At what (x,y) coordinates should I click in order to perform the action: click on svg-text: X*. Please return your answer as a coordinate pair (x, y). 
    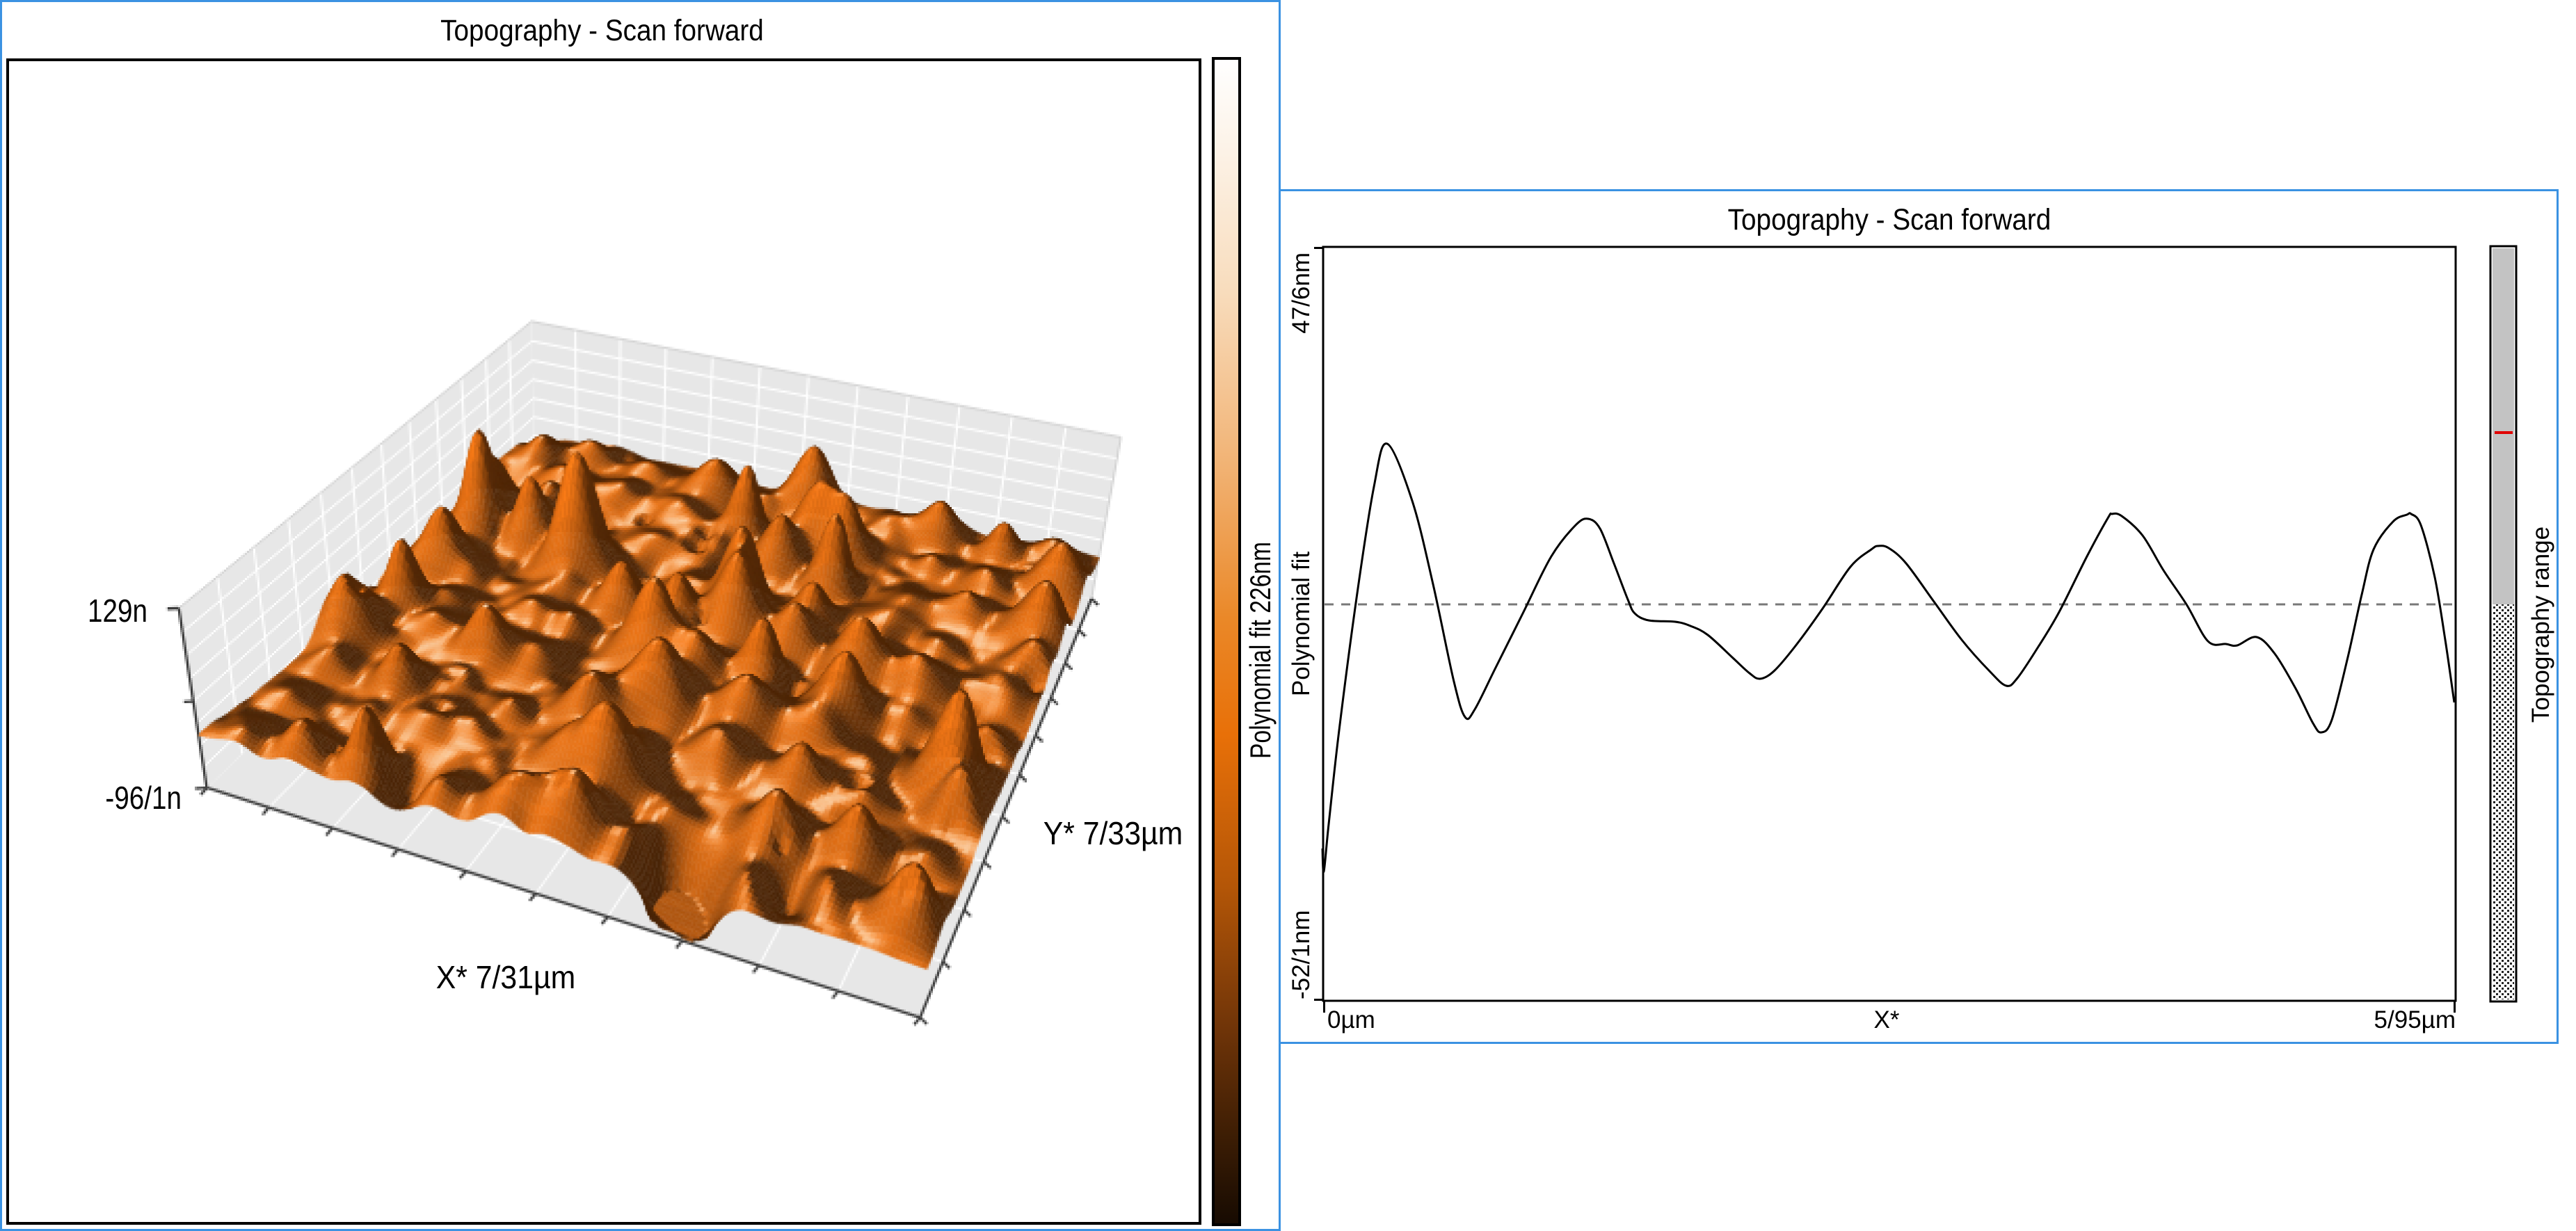
    Looking at the image, I should click on (1887, 1019).